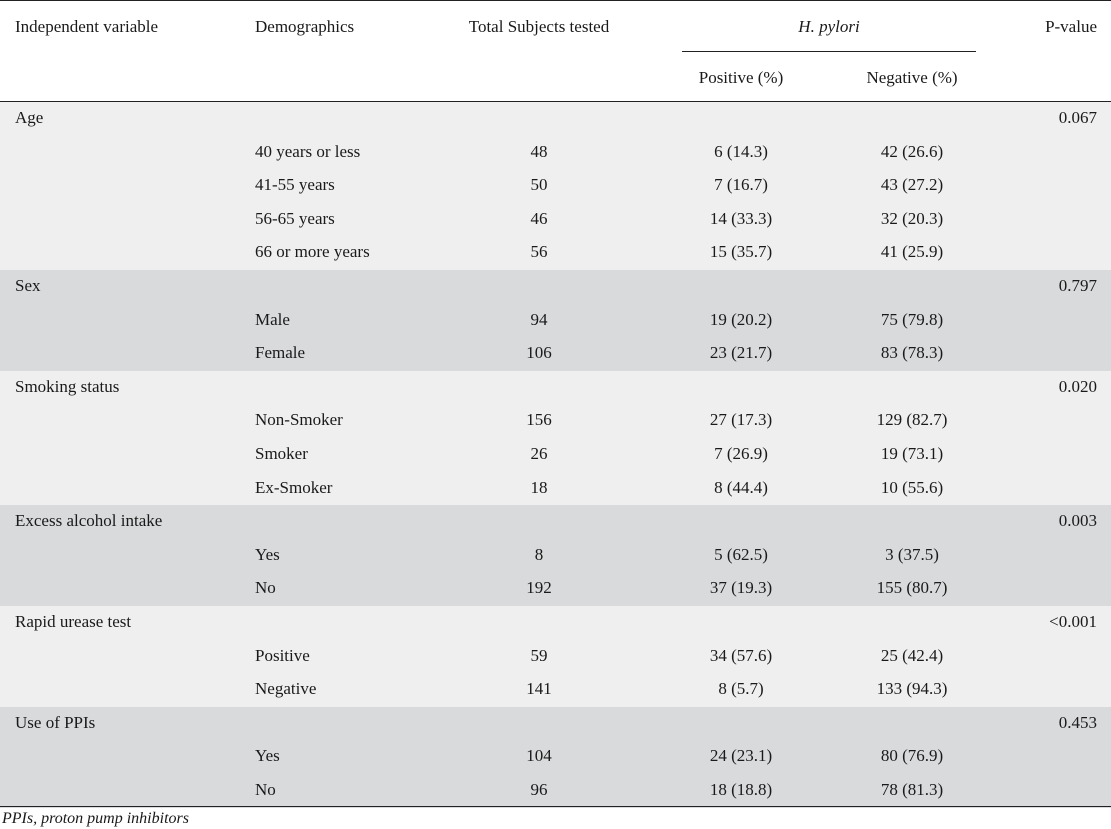 This screenshot has height=829, width=1111. I want to click on table-row: No 192 37 (19.3) 155 (80.7), so click(555, 589).